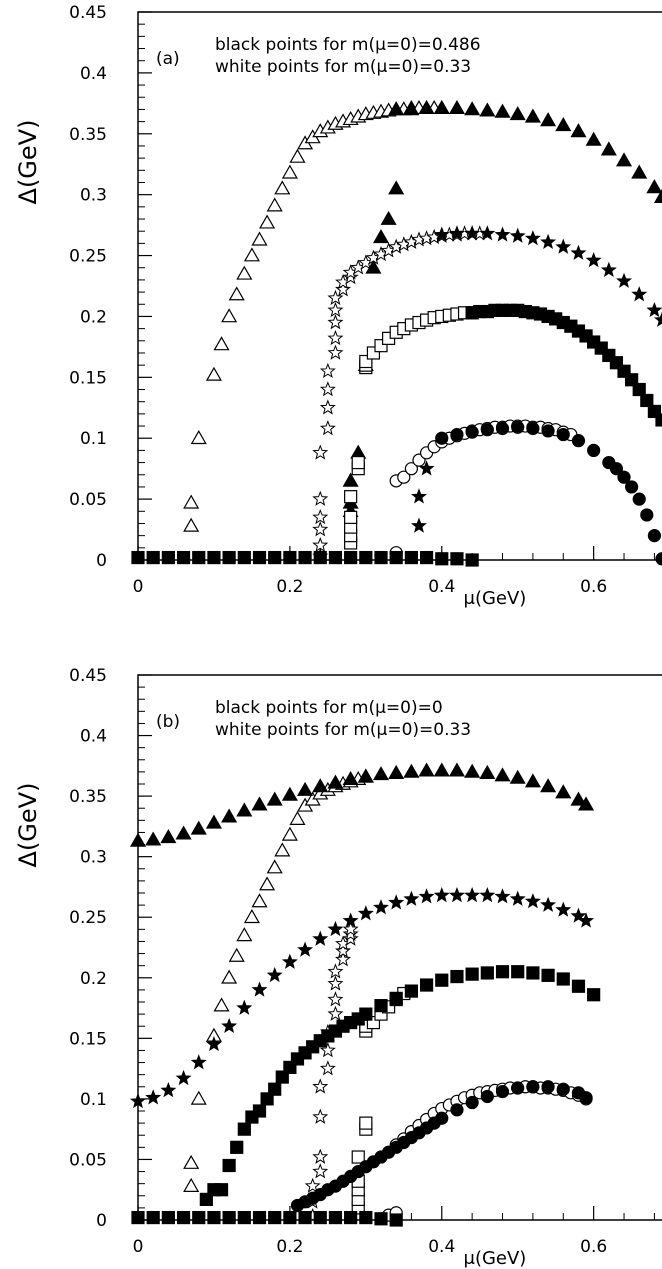 The height and width of the screenshot is (1269, 662). What do you see at coordinates (93, 317) in the screenshot?
I see `y-tick-label: 0.2` at bounding box center [93, 317].